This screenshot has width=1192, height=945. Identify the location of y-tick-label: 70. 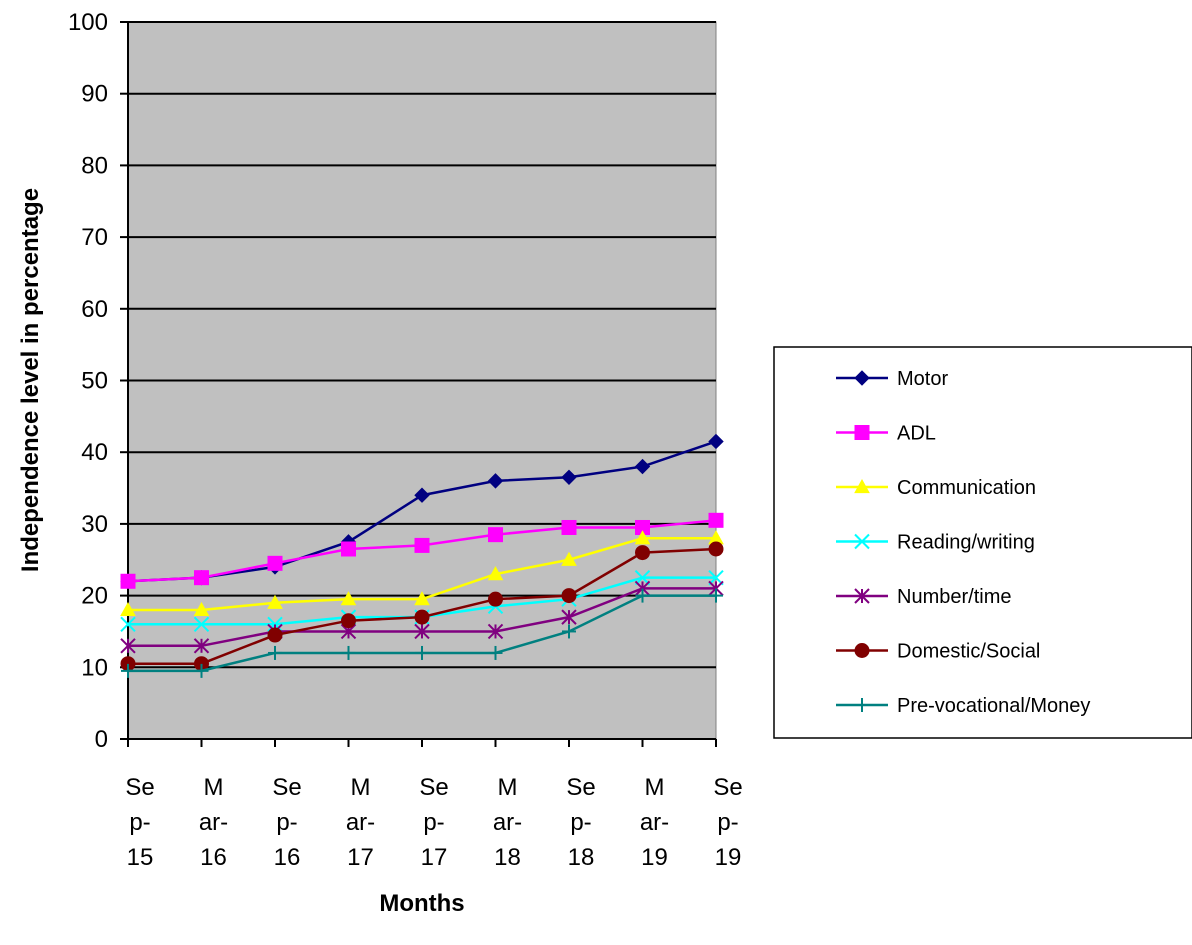
(94, 237).